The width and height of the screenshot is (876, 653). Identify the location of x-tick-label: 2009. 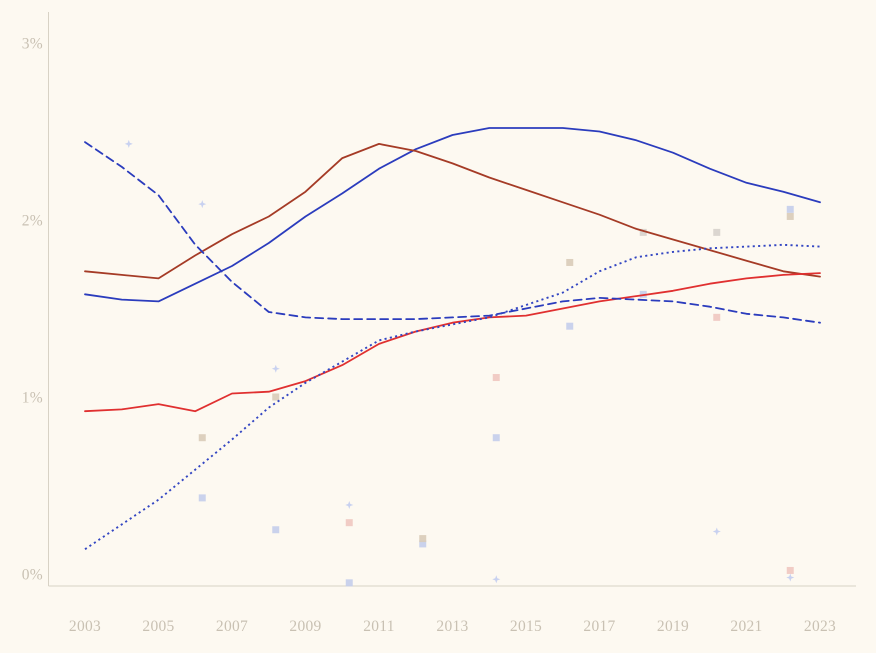
(305, 626).